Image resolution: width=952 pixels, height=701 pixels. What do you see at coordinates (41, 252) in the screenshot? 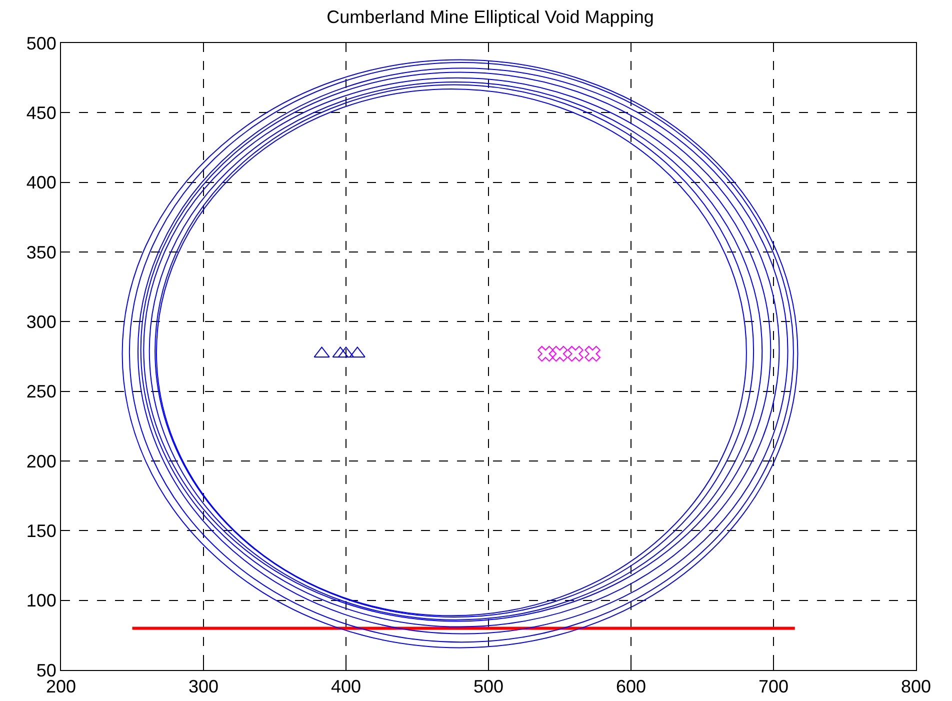
I see `y-tick-label: 350` at bounding box center [41, 252].